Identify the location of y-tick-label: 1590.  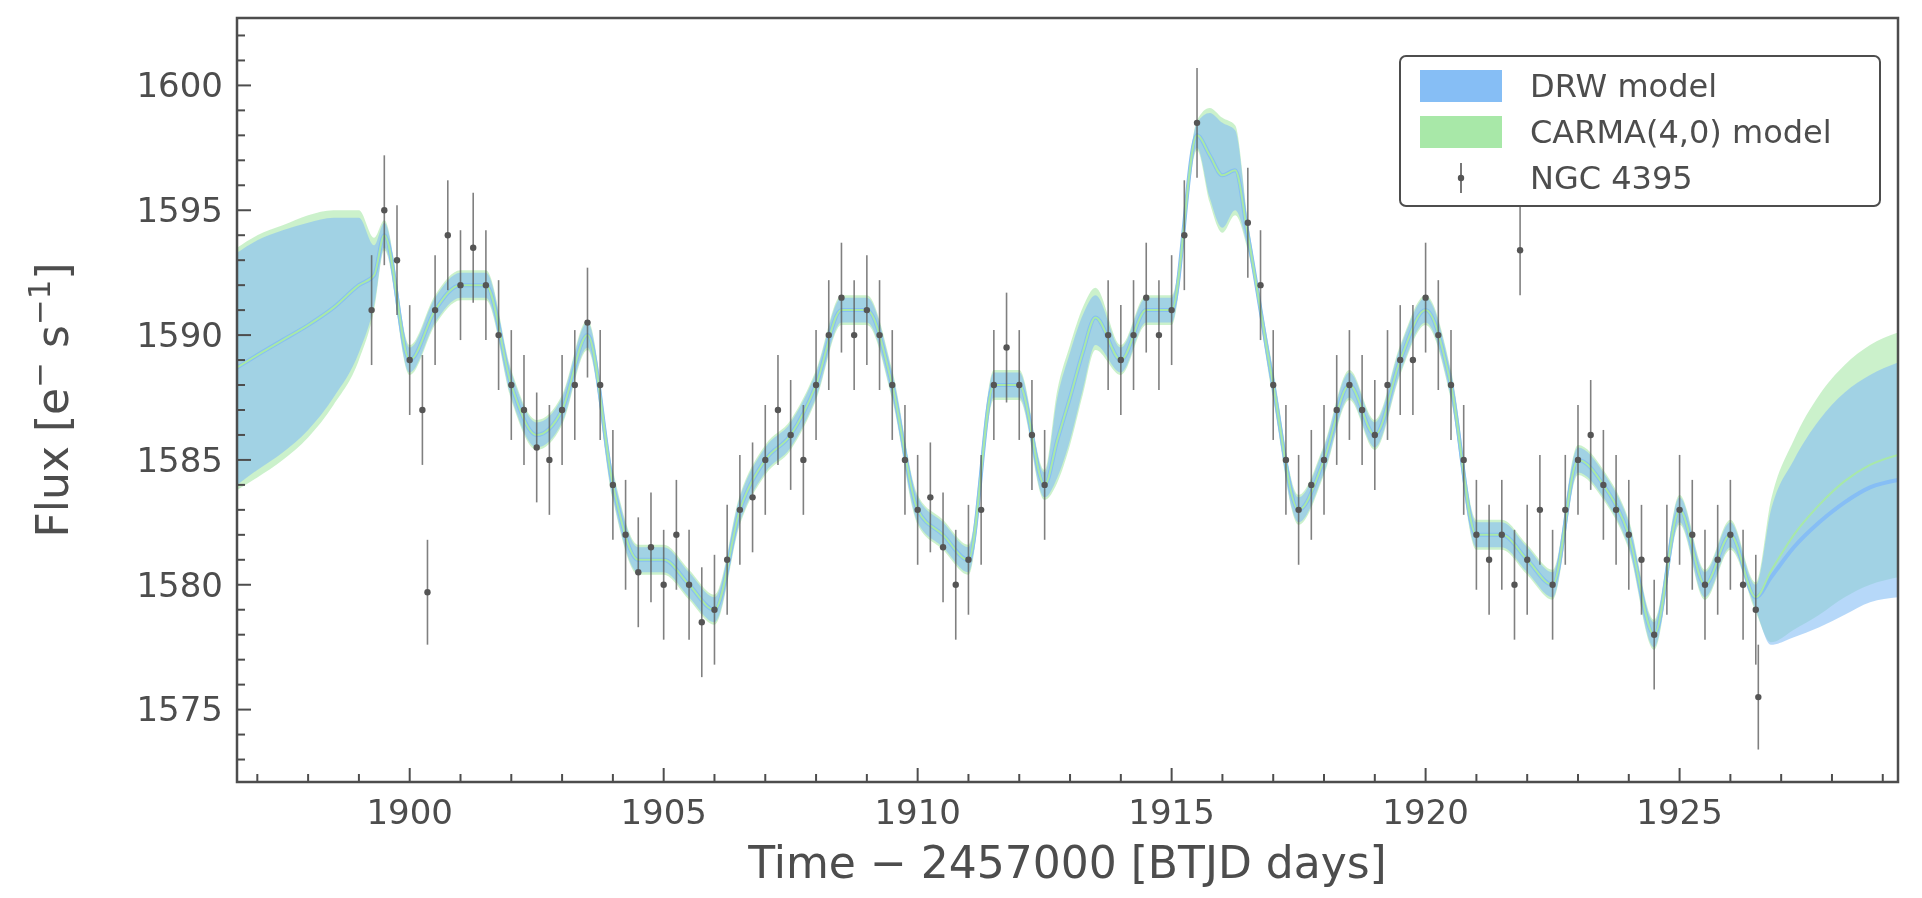
(179, 334).